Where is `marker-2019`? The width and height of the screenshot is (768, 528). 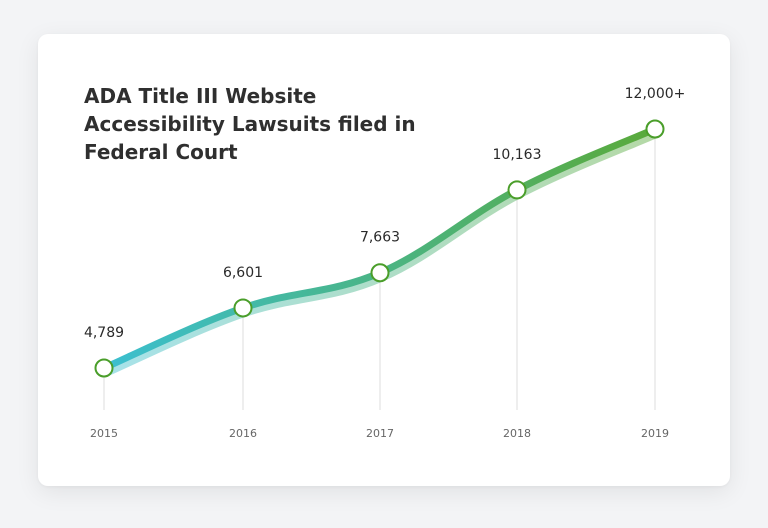
marker-2019 is located at coordinates (655, 129).